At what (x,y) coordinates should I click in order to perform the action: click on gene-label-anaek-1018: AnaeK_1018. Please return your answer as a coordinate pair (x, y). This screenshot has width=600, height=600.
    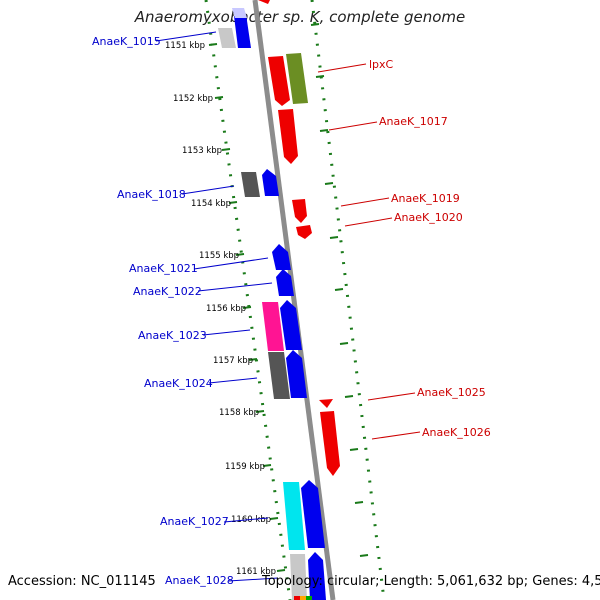
    Looking at the image, I should click on (151, 194).